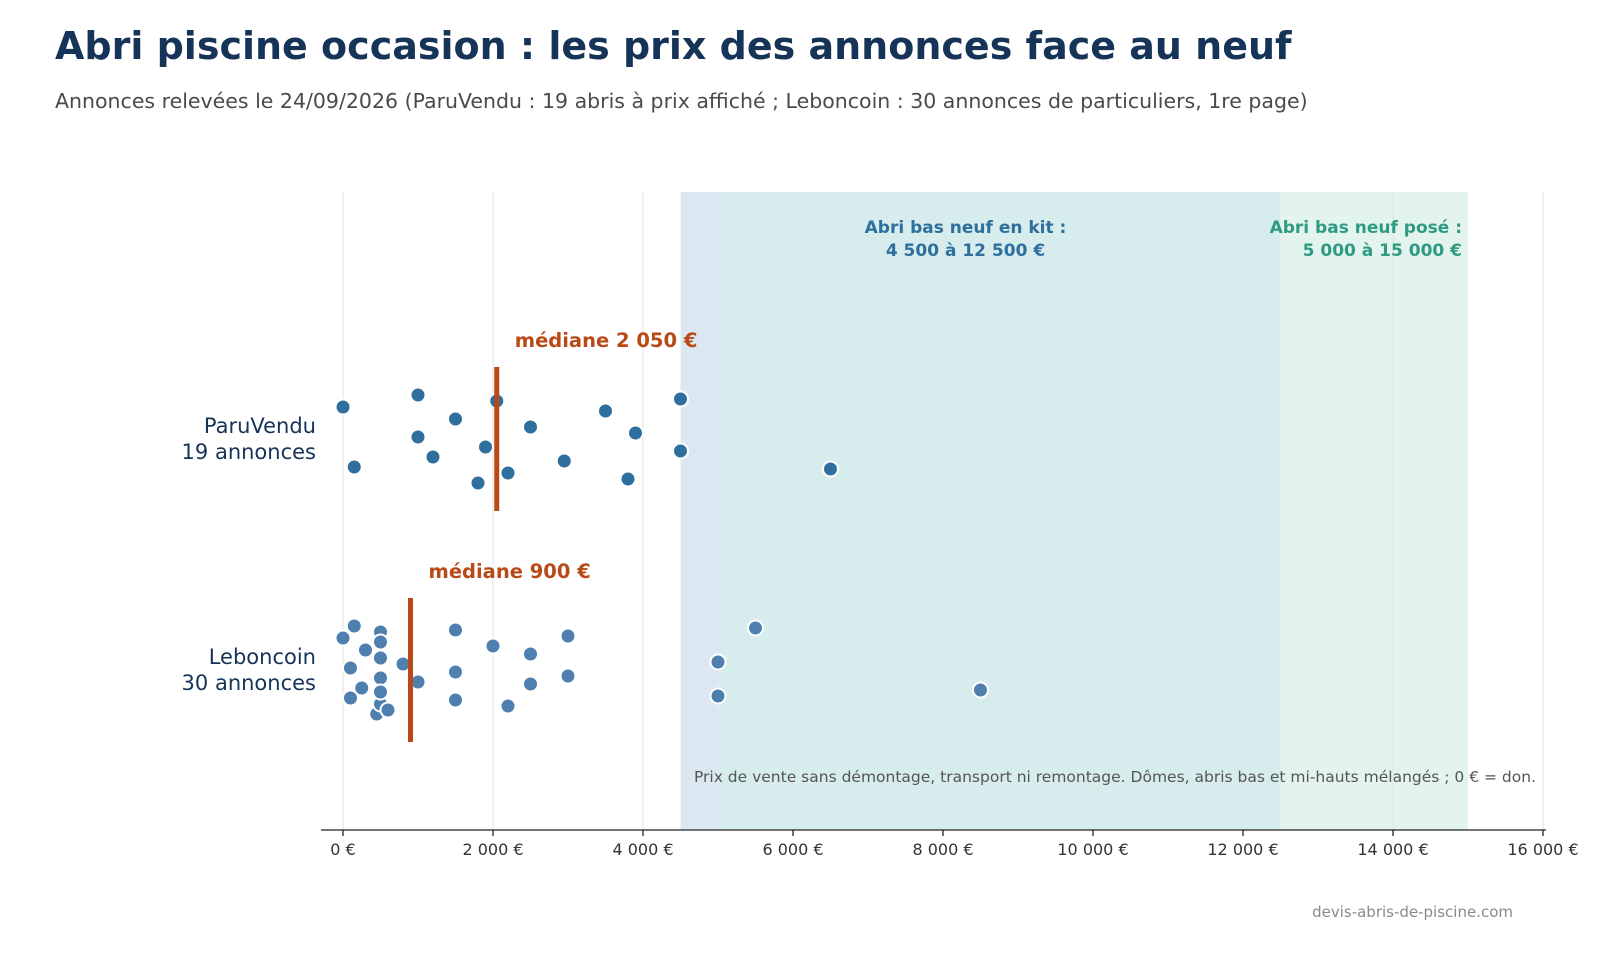 The image size is (1600, 960). Describe the element at coordinates (661, 670) in the screenshot. I see `series-leboncoin` at that location.